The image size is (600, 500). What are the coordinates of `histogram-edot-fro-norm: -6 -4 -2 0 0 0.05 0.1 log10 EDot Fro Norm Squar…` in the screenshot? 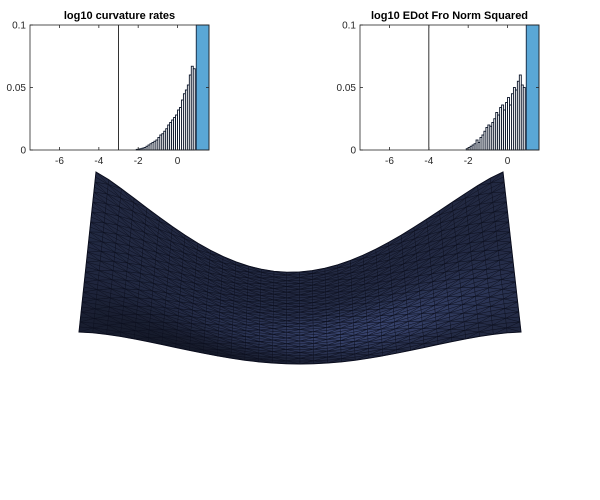 It's located at (438, 88).